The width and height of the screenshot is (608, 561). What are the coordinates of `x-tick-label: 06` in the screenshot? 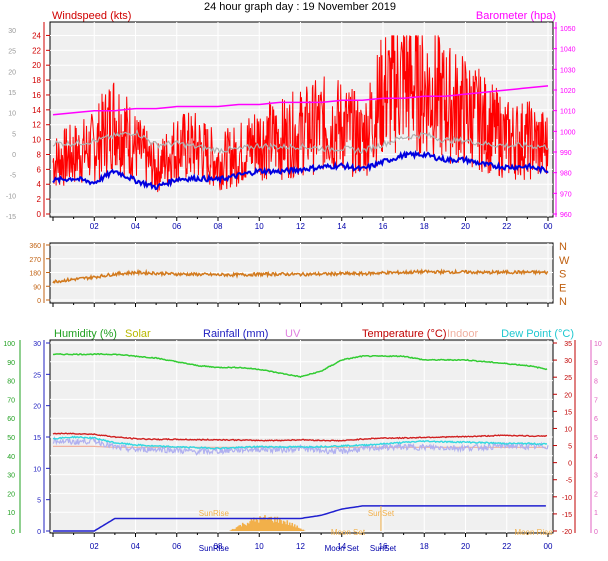 It's located at (176, 226).